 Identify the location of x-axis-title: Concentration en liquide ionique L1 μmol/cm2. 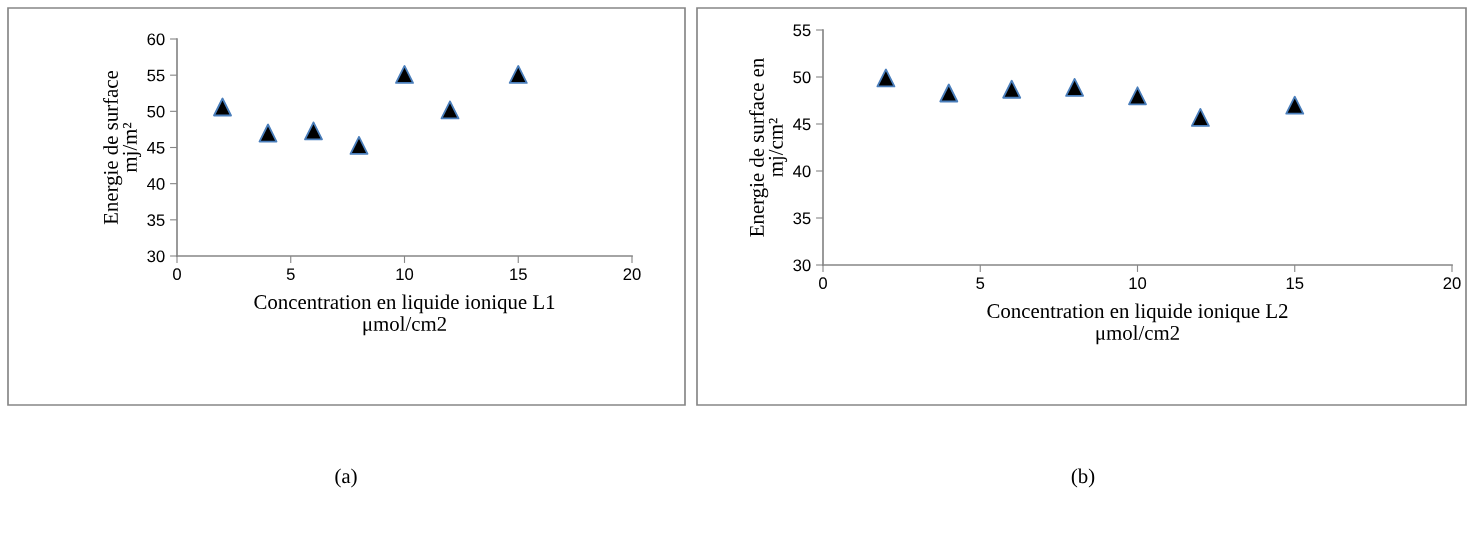
(404, 315).